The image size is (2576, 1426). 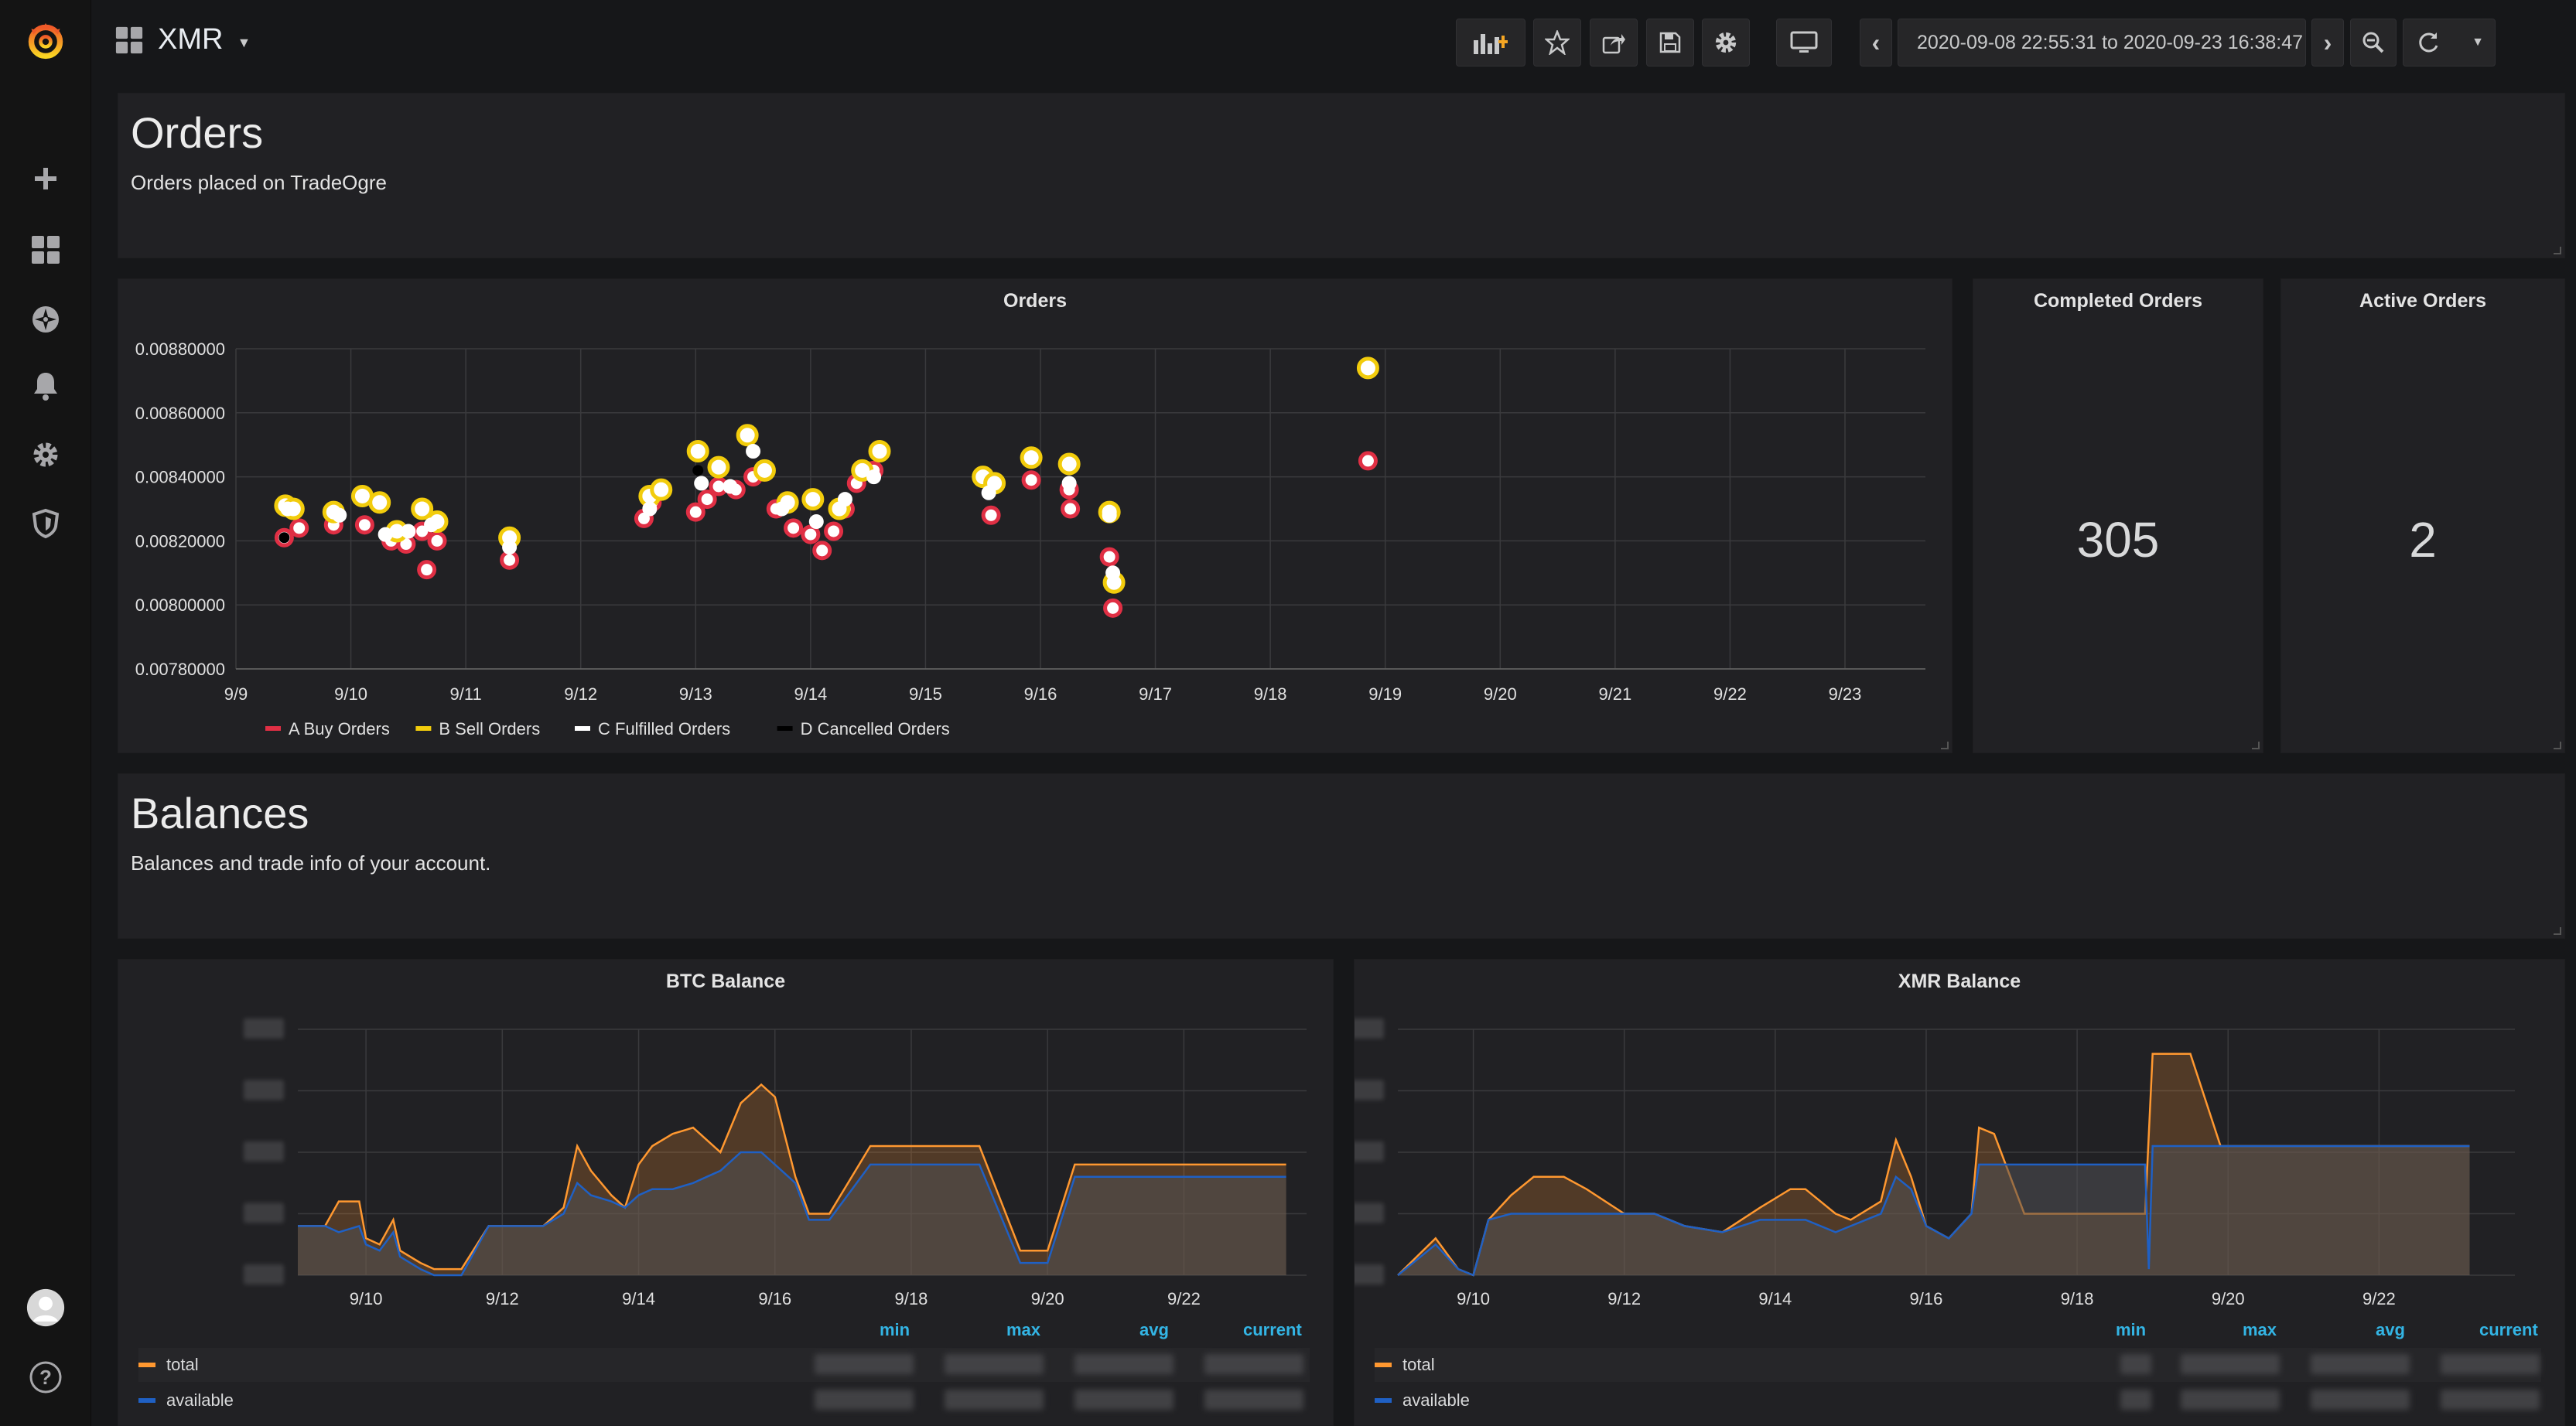 I want to click on caret-down-icon: ▼, so click(x=2478, y=42).